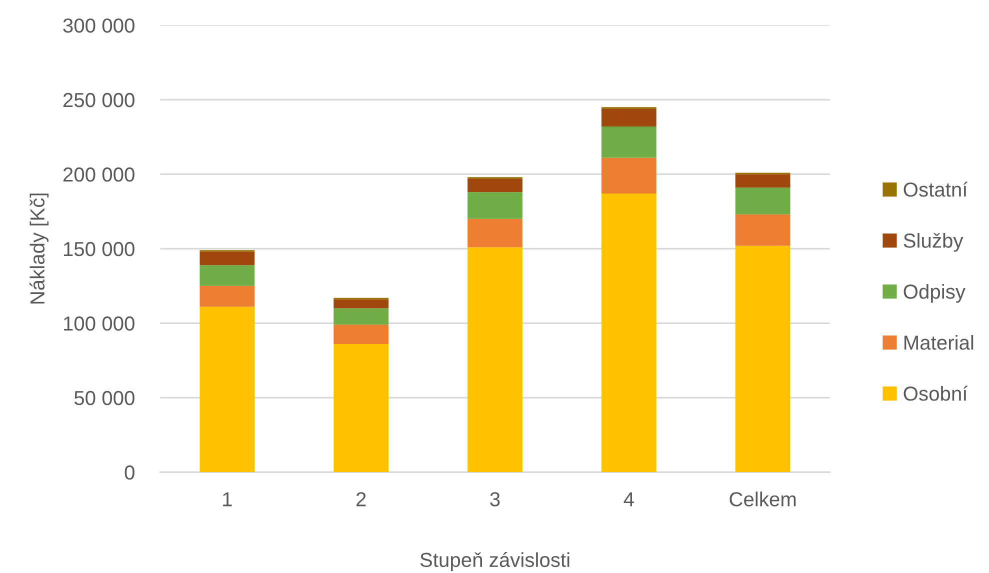 The height and width of the screenshot is (573, 989). What do you see at coordinates (361, 499) in the screenshot?
I see `x-tick-label: 2` at bounding box center [361, 499].